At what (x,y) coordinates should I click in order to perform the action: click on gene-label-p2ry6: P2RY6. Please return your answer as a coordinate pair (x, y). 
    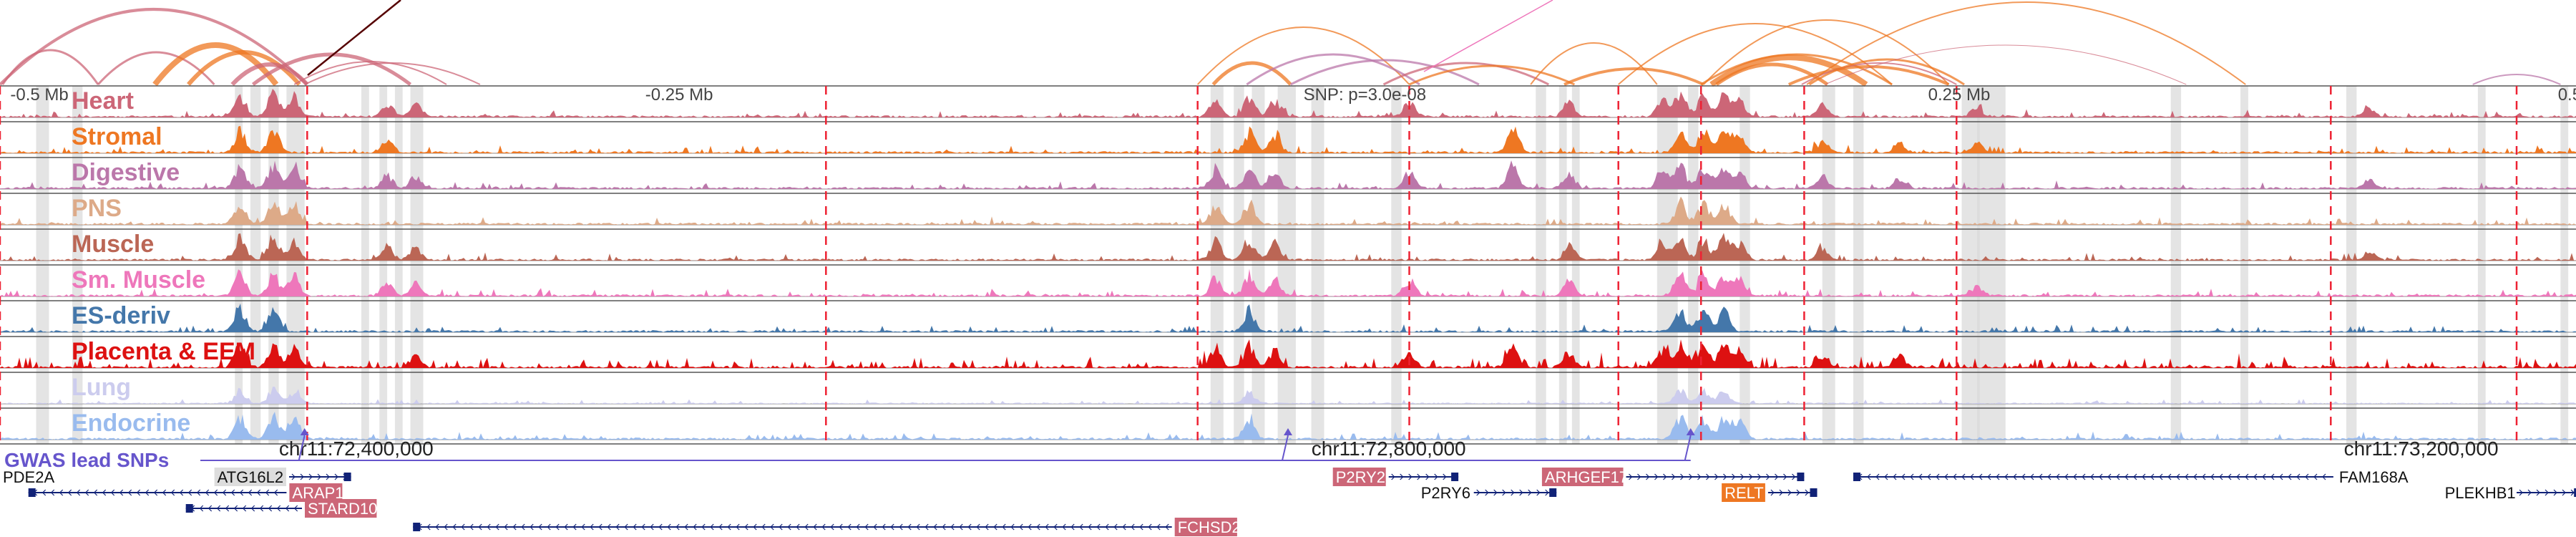
    Looking at the image, I should click on (1445, 493).